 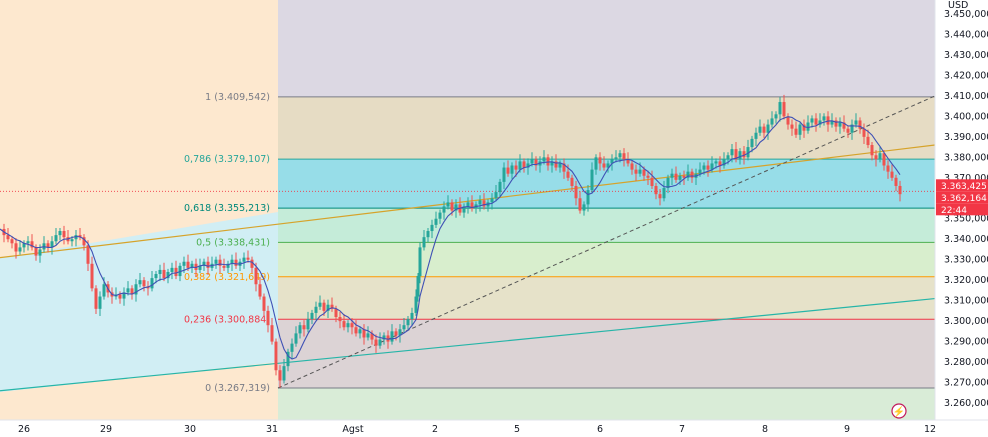 I want to click on x-tick-label: 29, so click(x=106, y=429).